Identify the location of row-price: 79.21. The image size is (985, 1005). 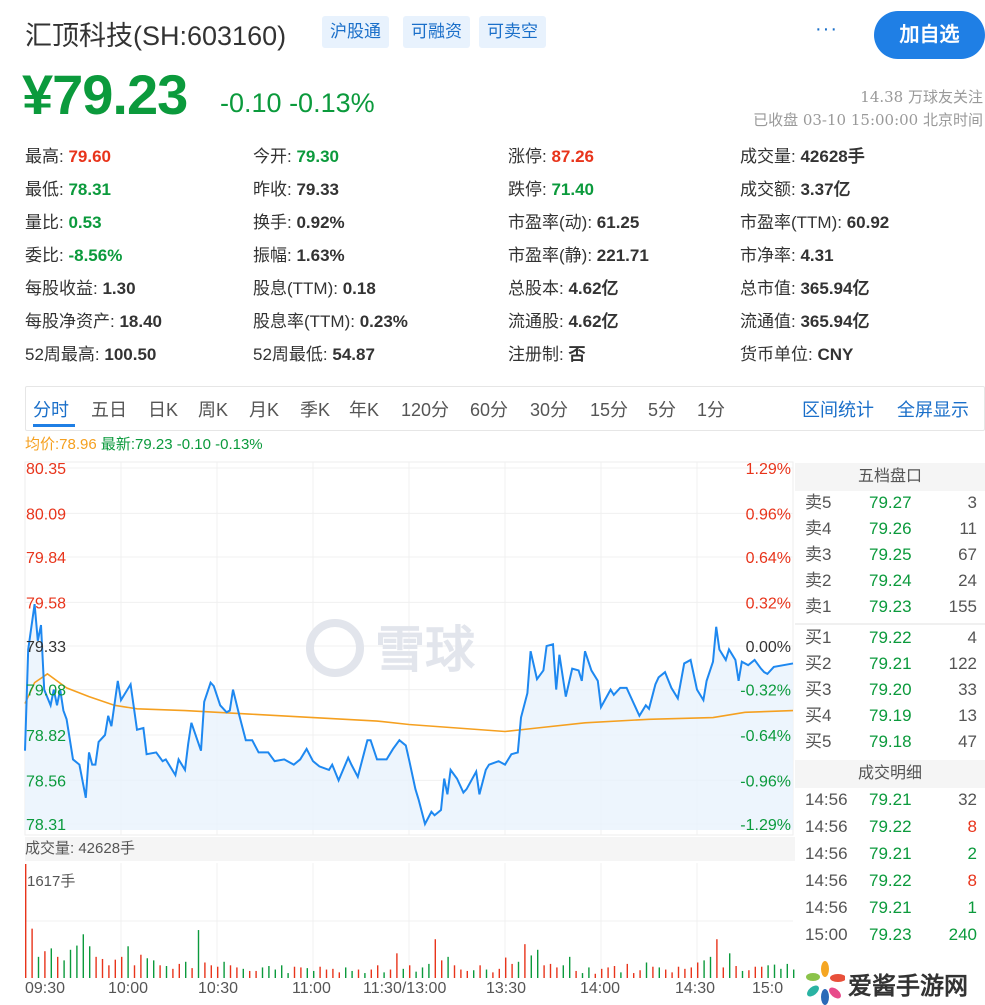
(890, 799).